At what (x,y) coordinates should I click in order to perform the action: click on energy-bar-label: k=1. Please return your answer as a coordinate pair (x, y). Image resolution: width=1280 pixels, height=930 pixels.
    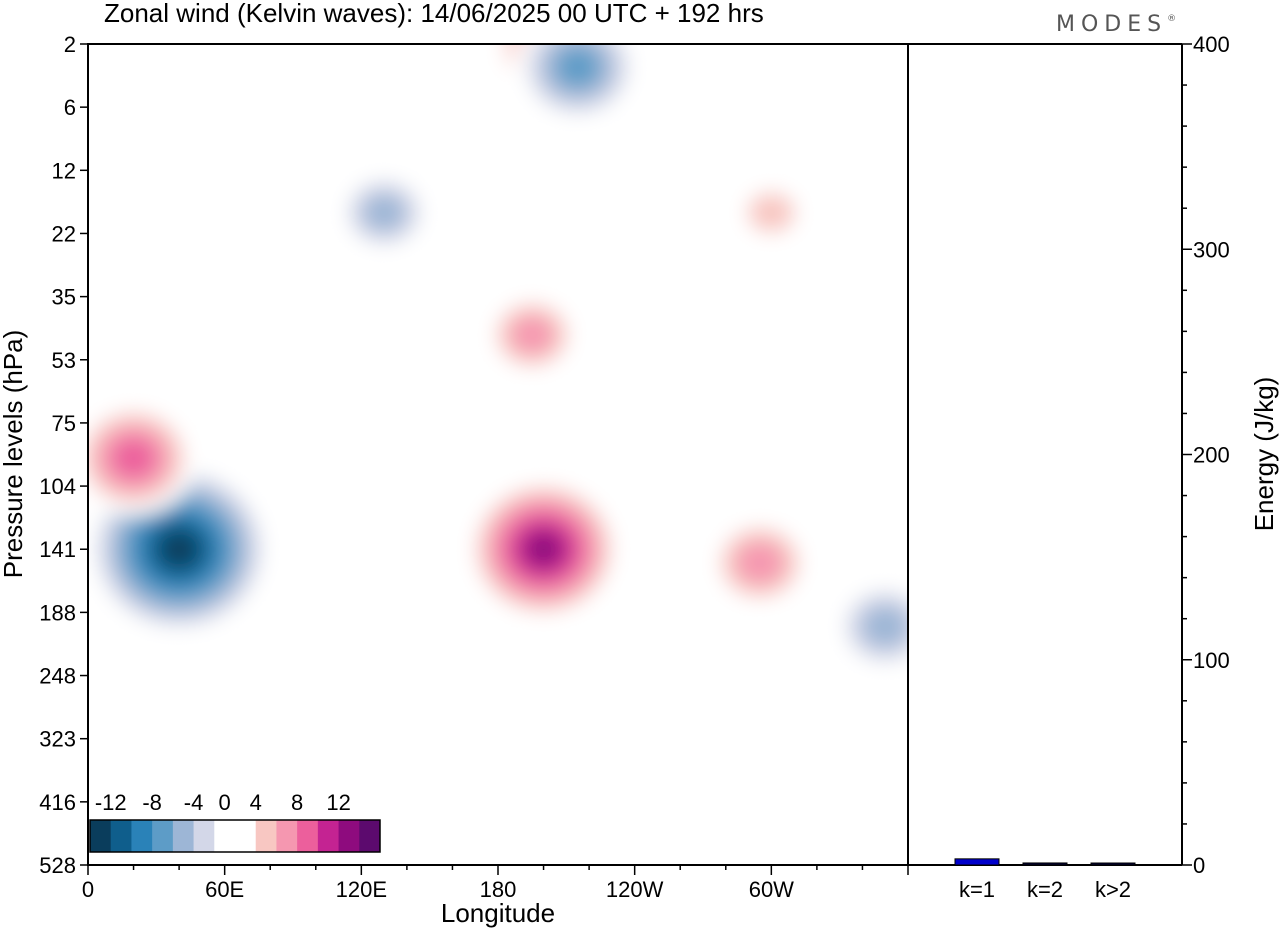
    Looking at the image, I should click on (977, 889).